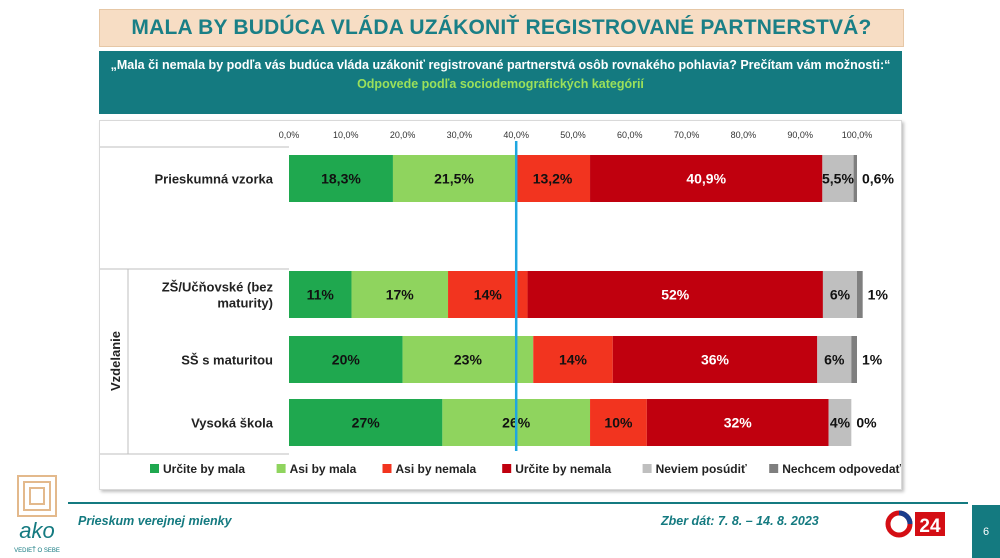  I want to click on x-tick-label: 60,0%, so click(630, 135).